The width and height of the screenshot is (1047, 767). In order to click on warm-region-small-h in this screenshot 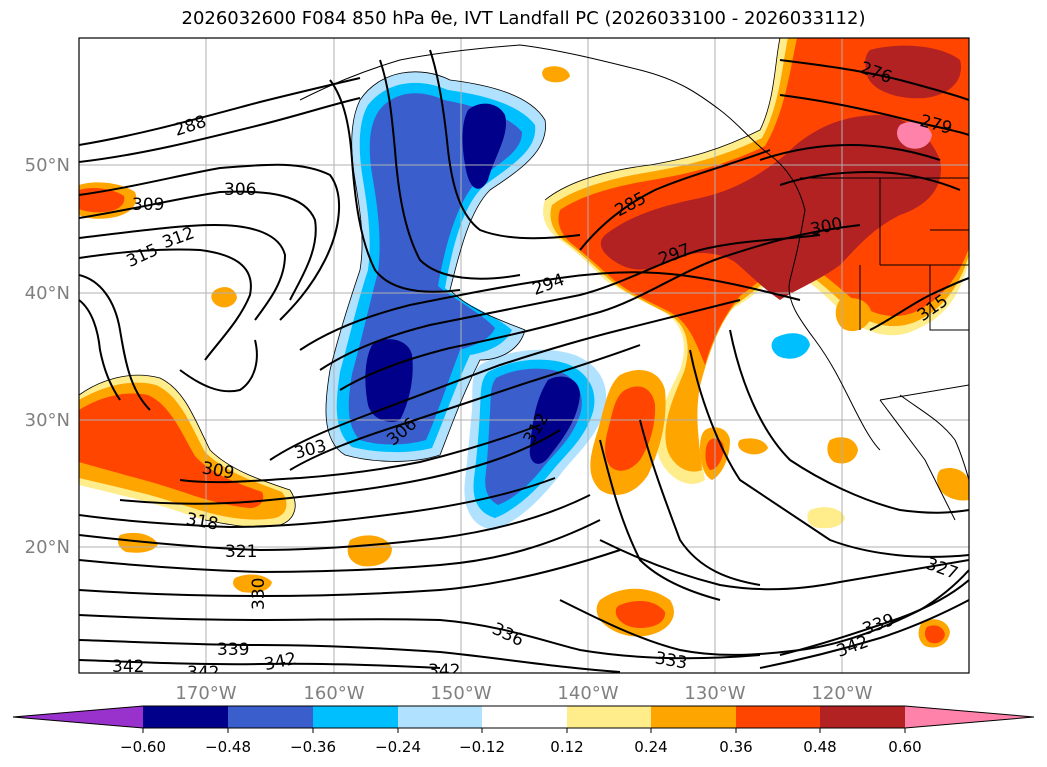, I will do `click(826, 518)`.